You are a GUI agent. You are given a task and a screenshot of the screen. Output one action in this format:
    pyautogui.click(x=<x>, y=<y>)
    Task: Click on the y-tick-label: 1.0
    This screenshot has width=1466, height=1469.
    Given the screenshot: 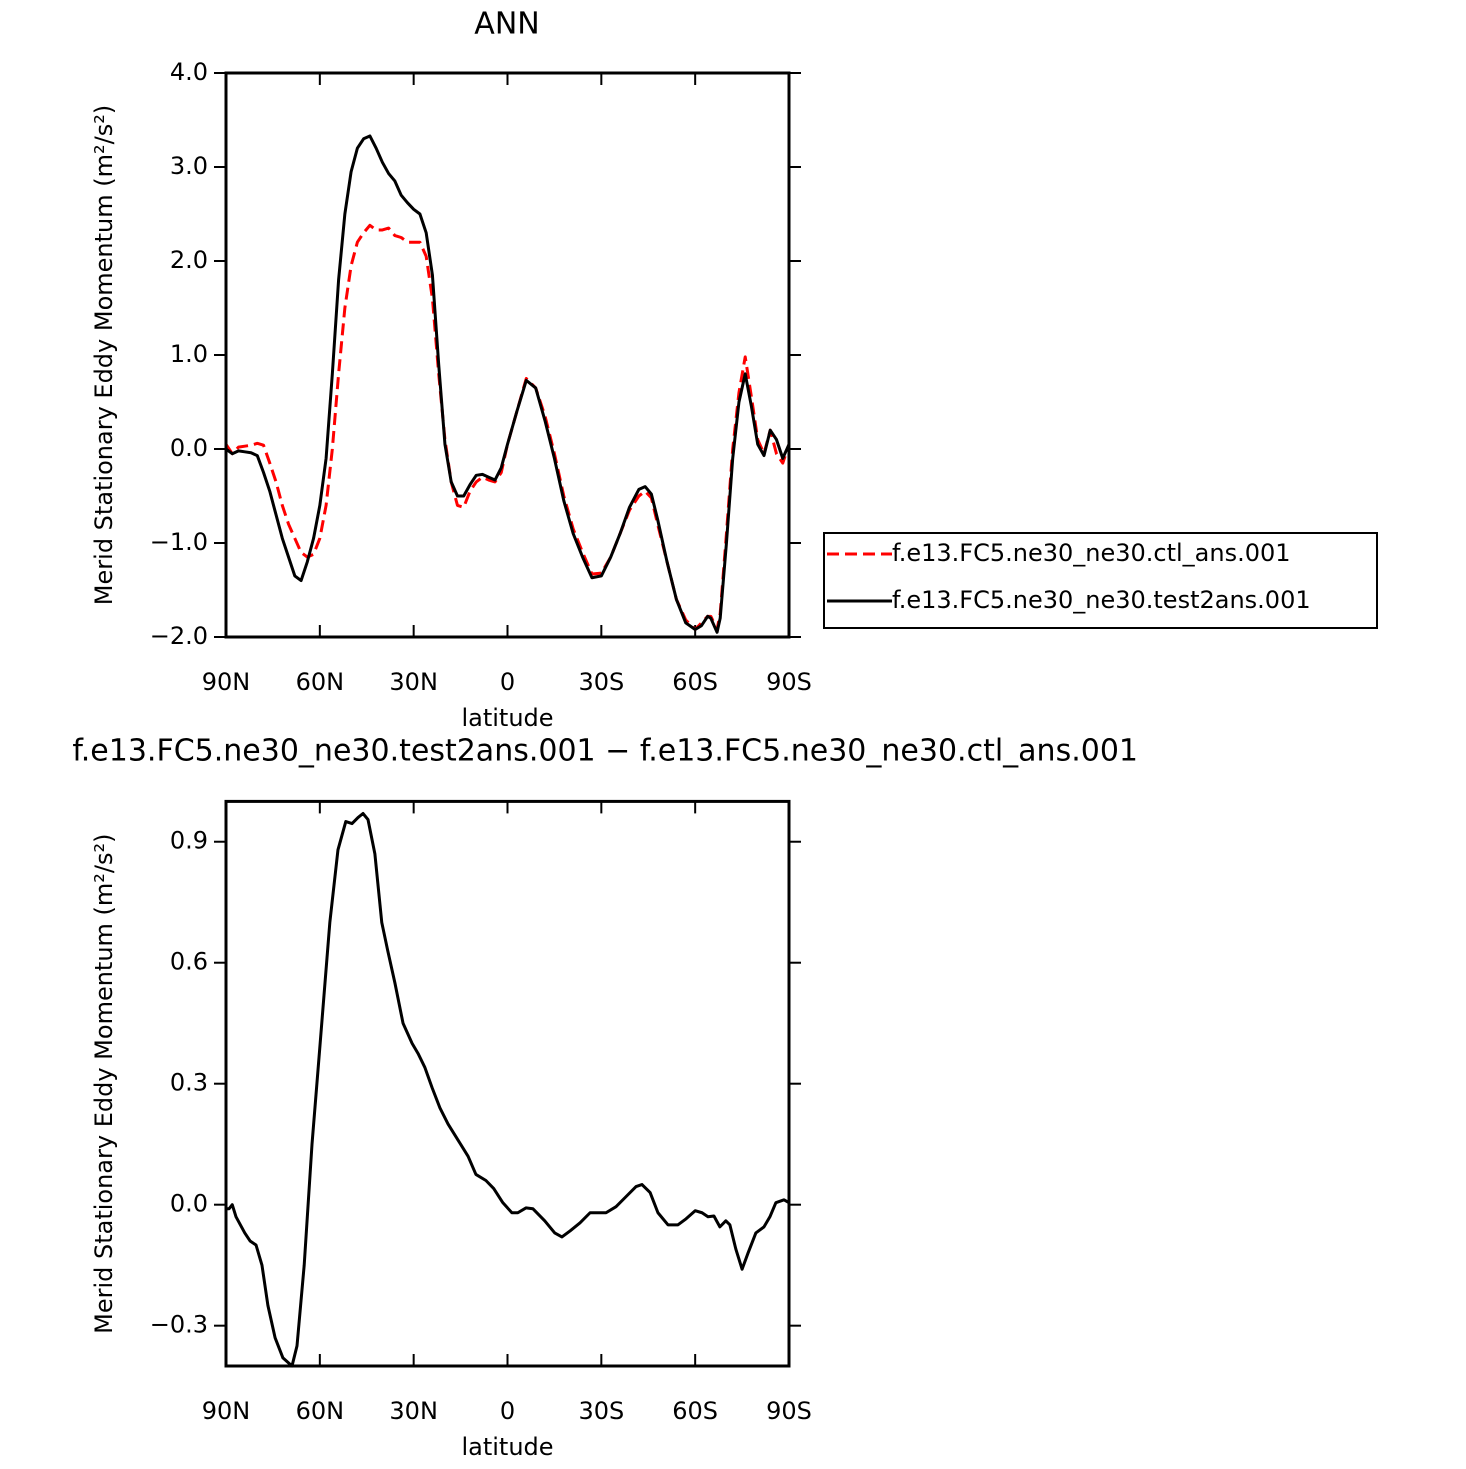 What is the action you would take?
    pyautogui.click(x=189, y=354)
    